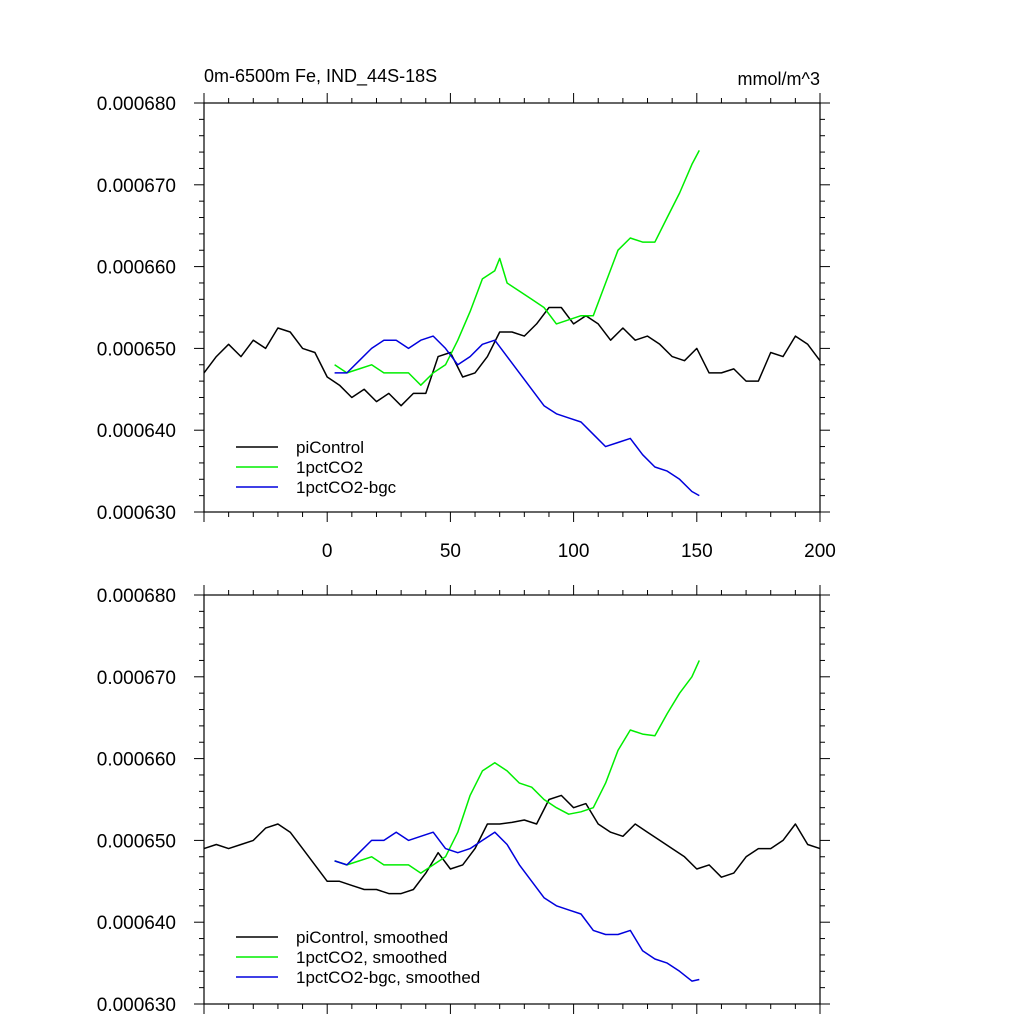  I want to click on series-line-1pctco2, so click(517, 268).